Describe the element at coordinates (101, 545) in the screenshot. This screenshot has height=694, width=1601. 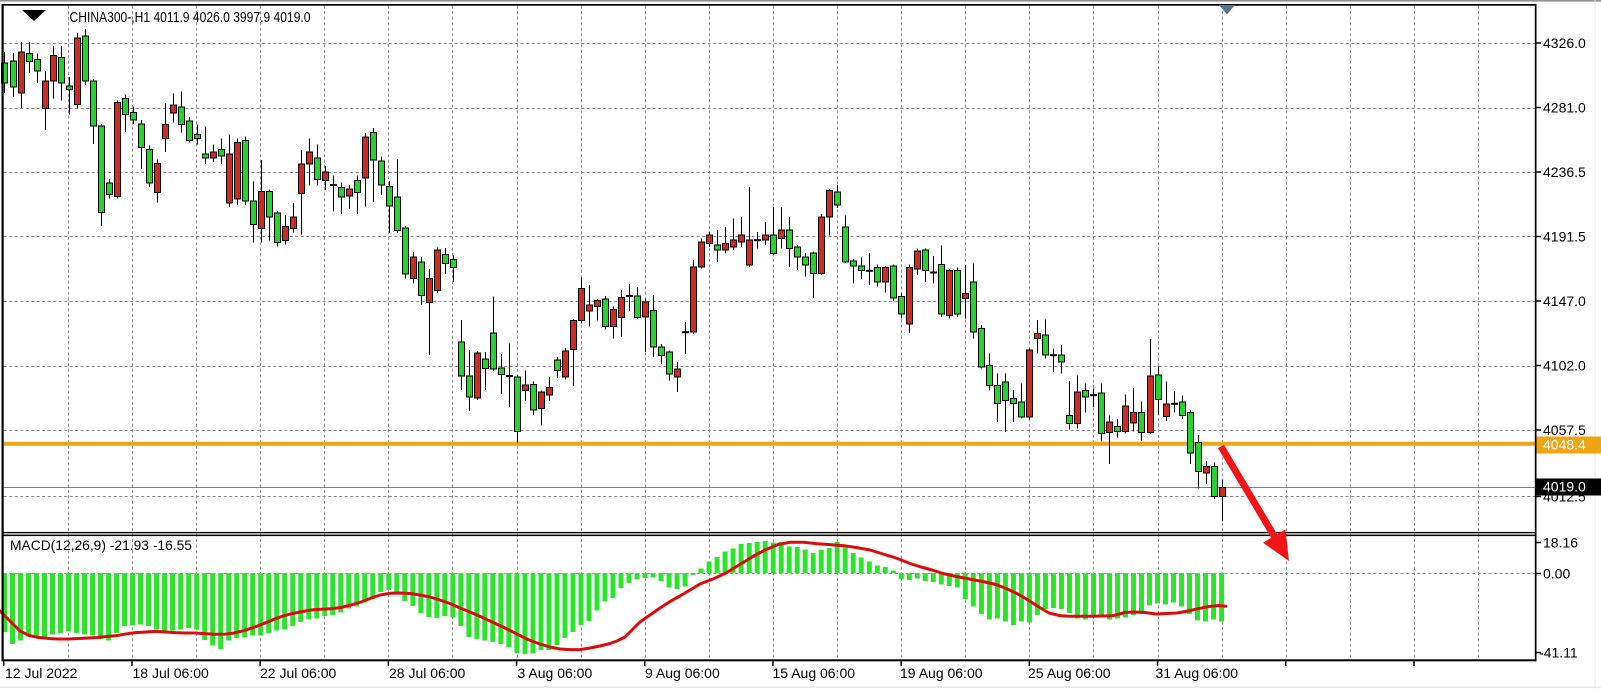
I see `svg-text: MACD(12,26,9) -21.93 -16.55` at that location.